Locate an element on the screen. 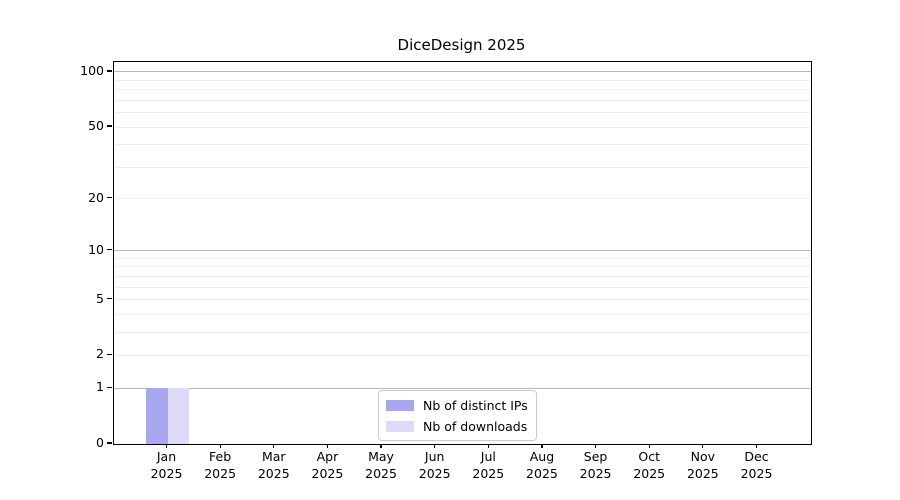 This screenshot has height=500, width=900. y-tick-label: 0 is located at coordinates (100, 442).